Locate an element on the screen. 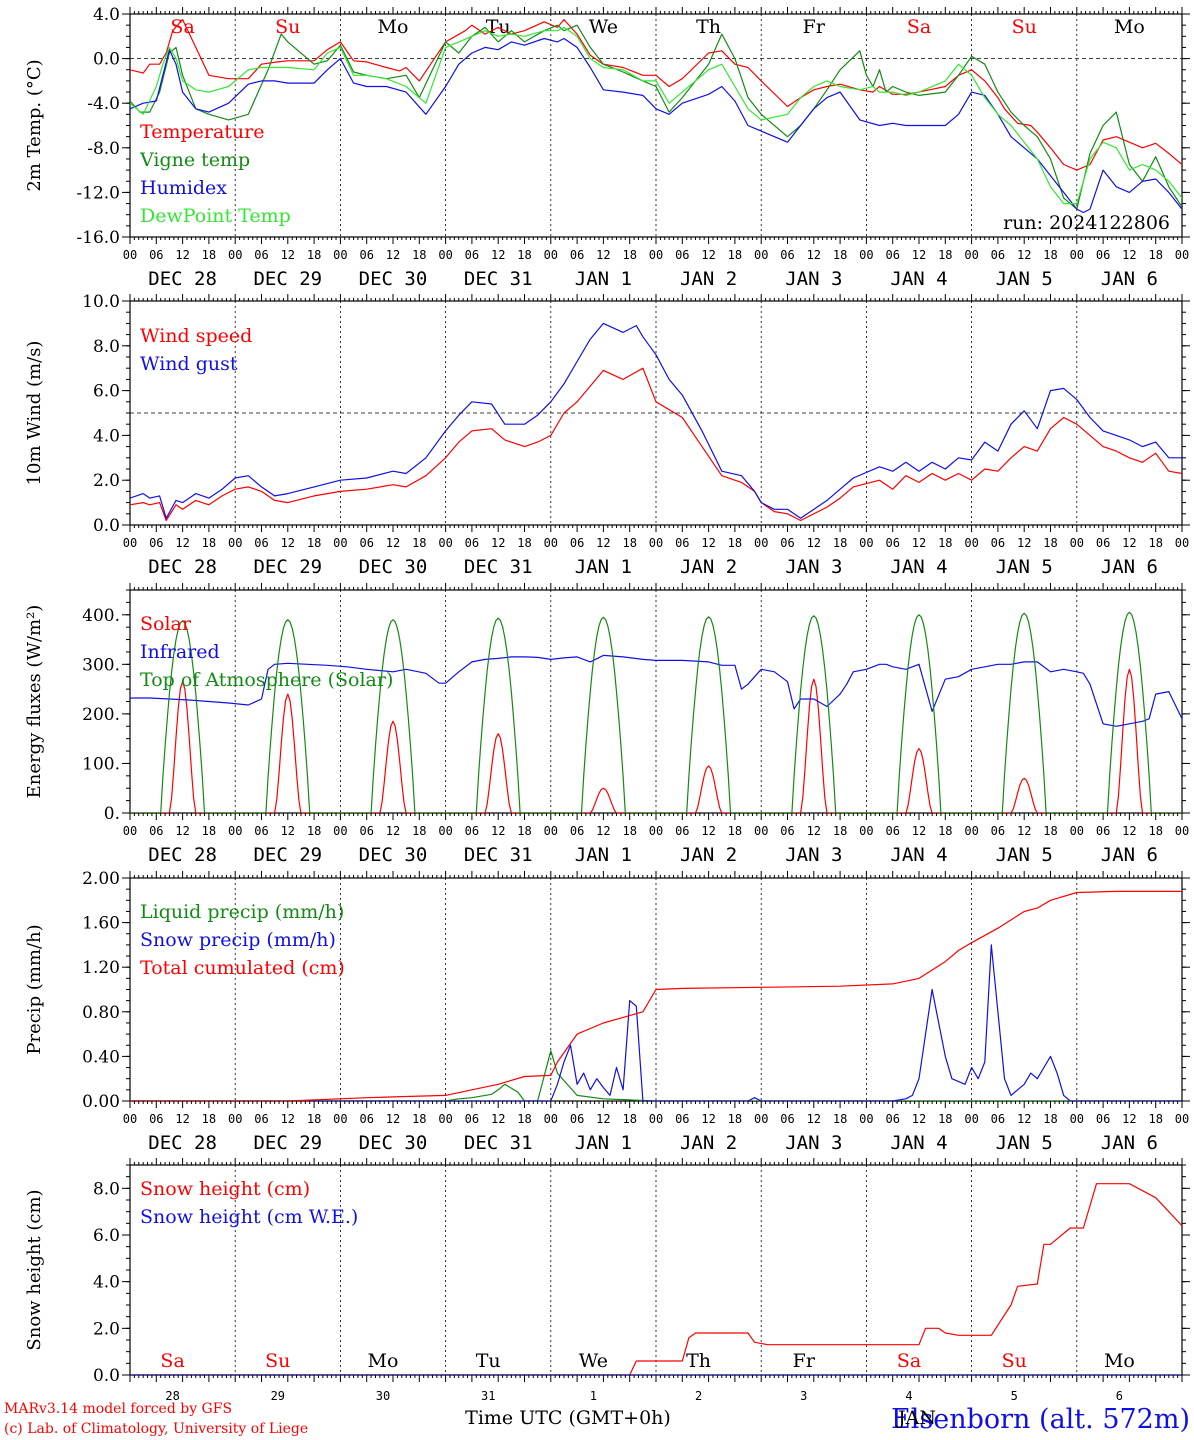 Image resolution: width=1194 pixels, height=1440 pixels. day-number-label: 5 is located at coordinates (1014, 1396).